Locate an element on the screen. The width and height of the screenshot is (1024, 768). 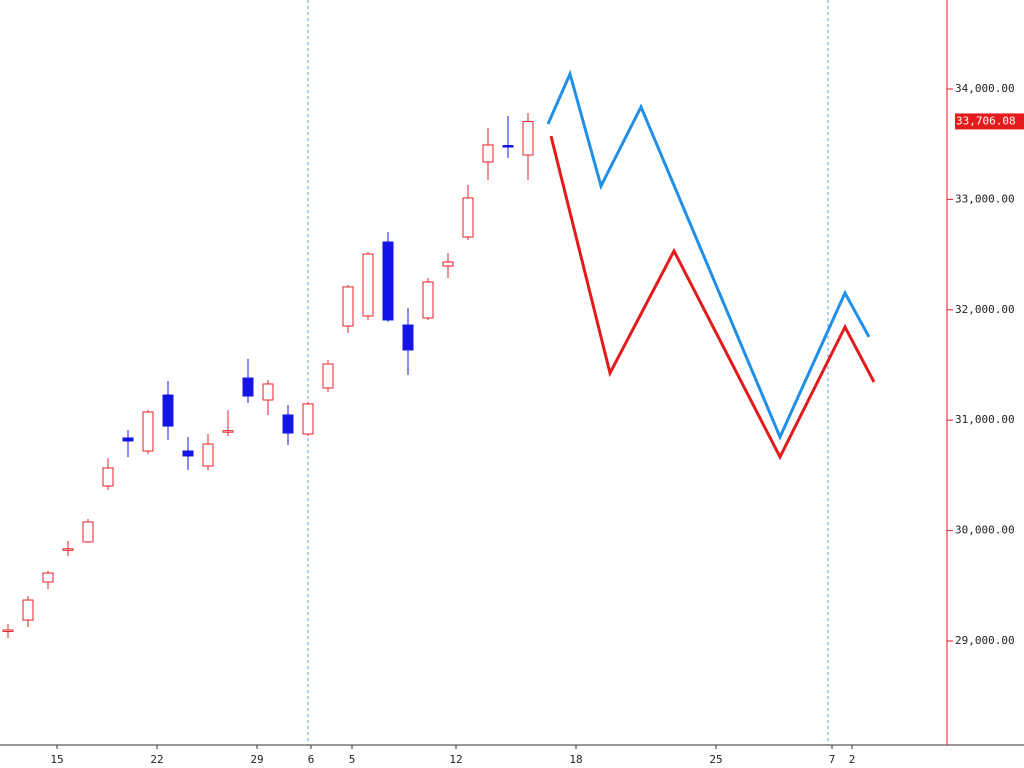
x-tick-label: 22 is located at coordinates (156, 759).